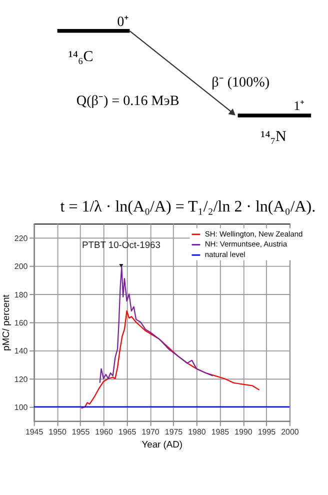 Image resolution: width=328 pixels, height=495 pixels. What do you see at coordinates (5, 322) in the screenshot?
I see `y-axis-title: pMC/ percent` at bounding box center [5, 322].